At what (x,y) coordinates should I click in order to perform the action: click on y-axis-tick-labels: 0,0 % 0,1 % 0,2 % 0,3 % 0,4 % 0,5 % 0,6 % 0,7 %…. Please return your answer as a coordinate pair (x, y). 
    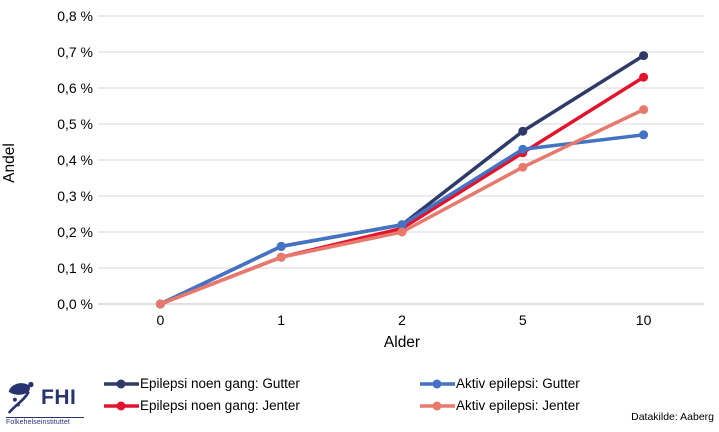
    Looking at the image, I should click on (75, 160).